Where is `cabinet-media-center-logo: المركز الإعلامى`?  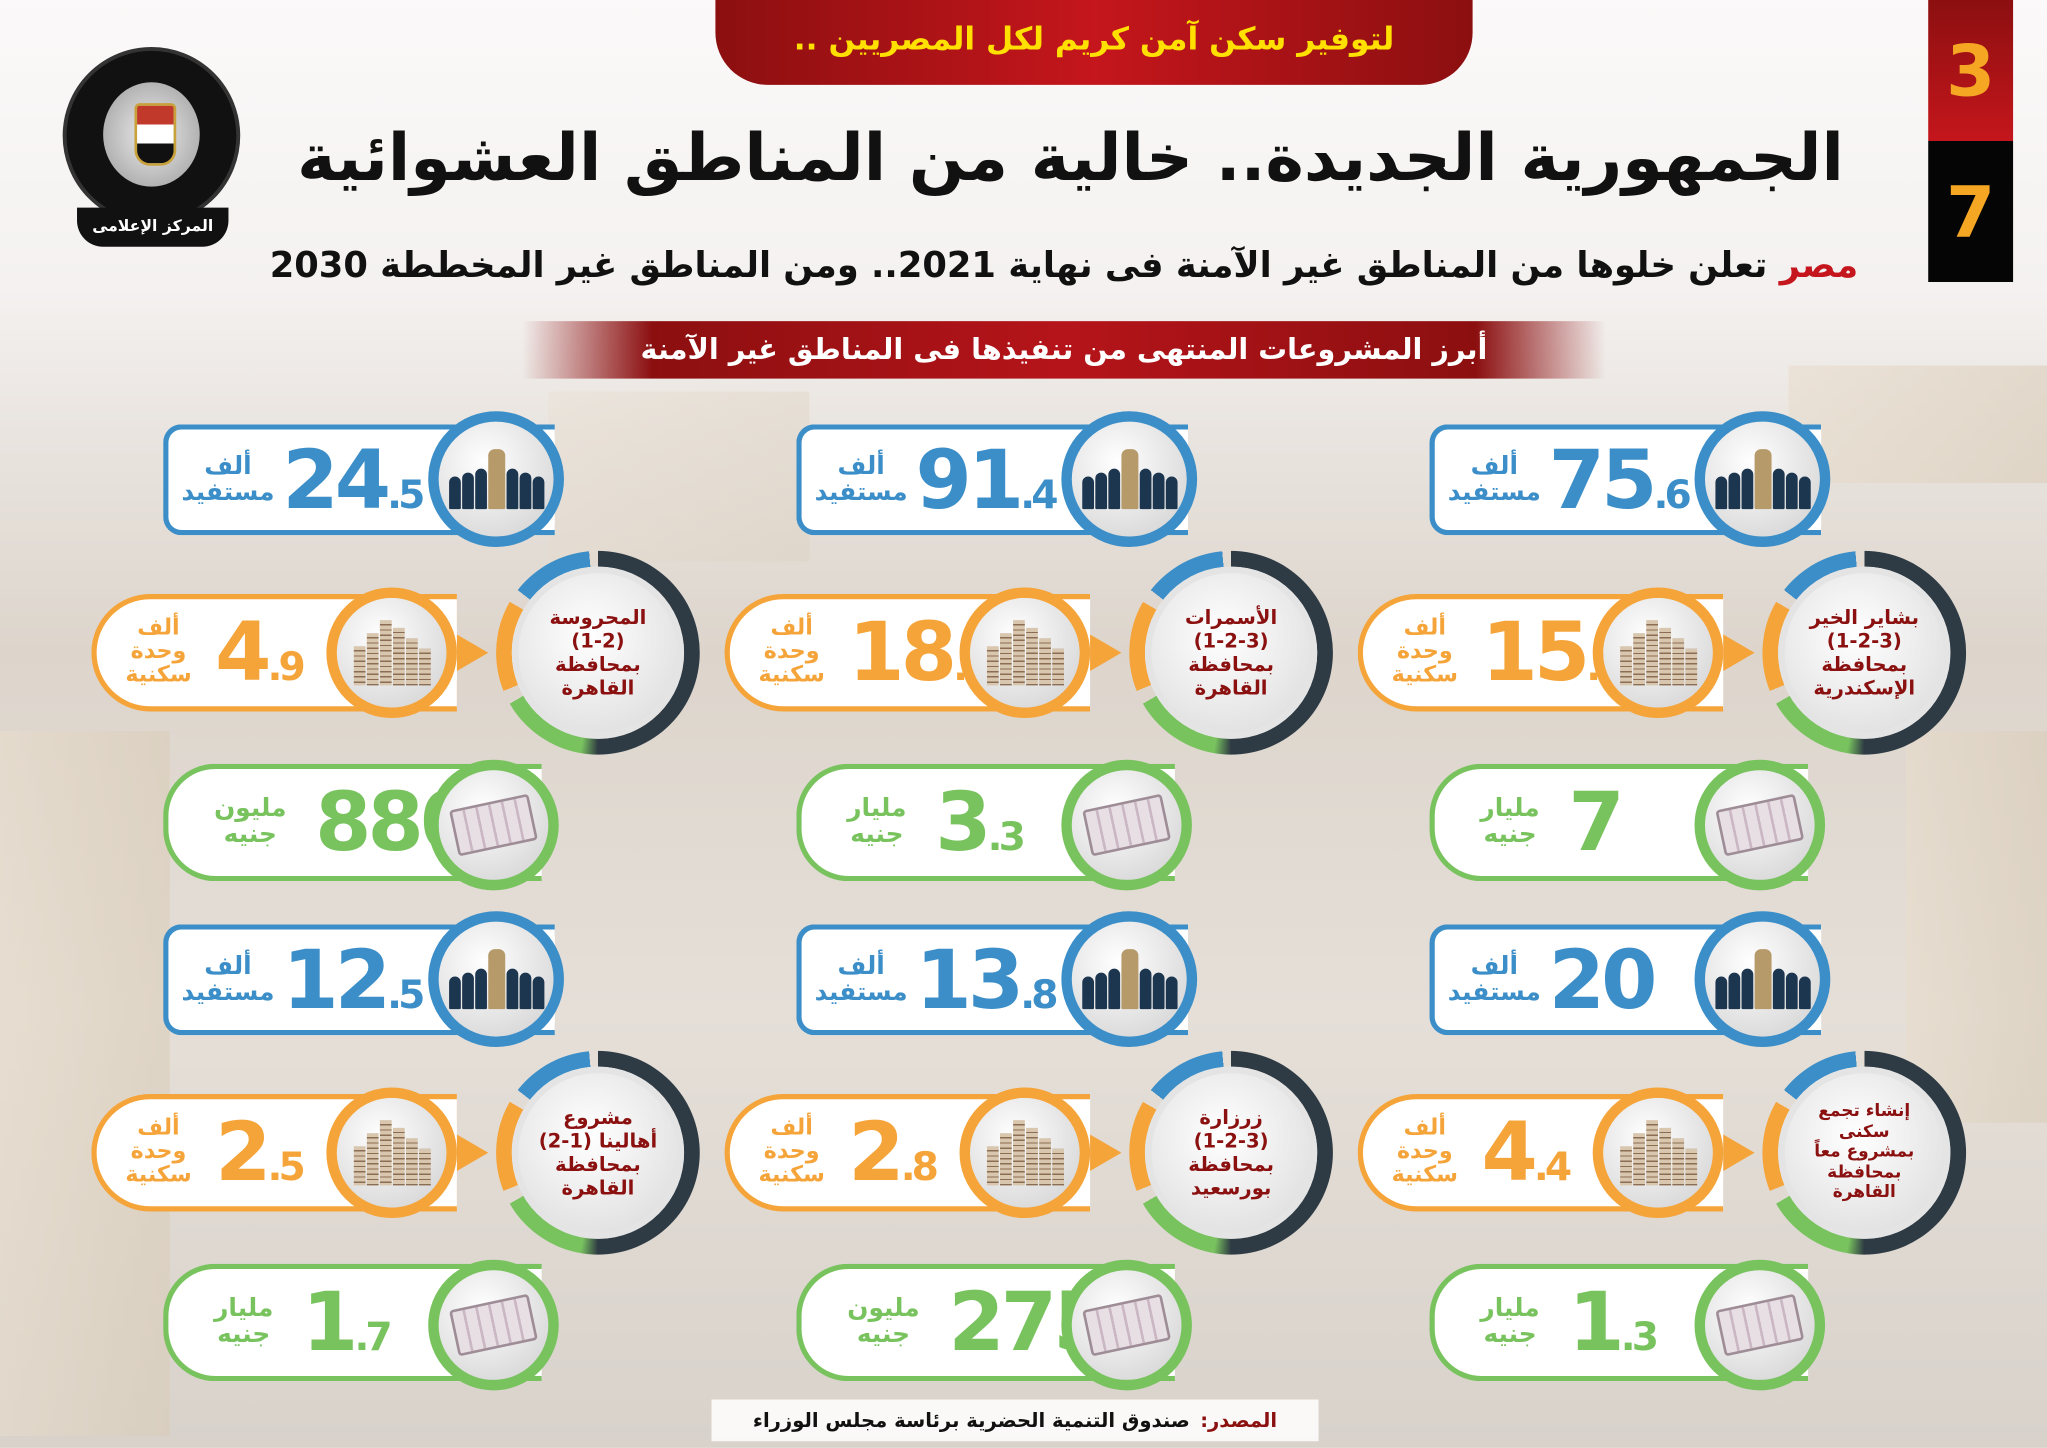 cabinet-media-center-logo: المركز الإعلامى is located at coordinates (151, 146).